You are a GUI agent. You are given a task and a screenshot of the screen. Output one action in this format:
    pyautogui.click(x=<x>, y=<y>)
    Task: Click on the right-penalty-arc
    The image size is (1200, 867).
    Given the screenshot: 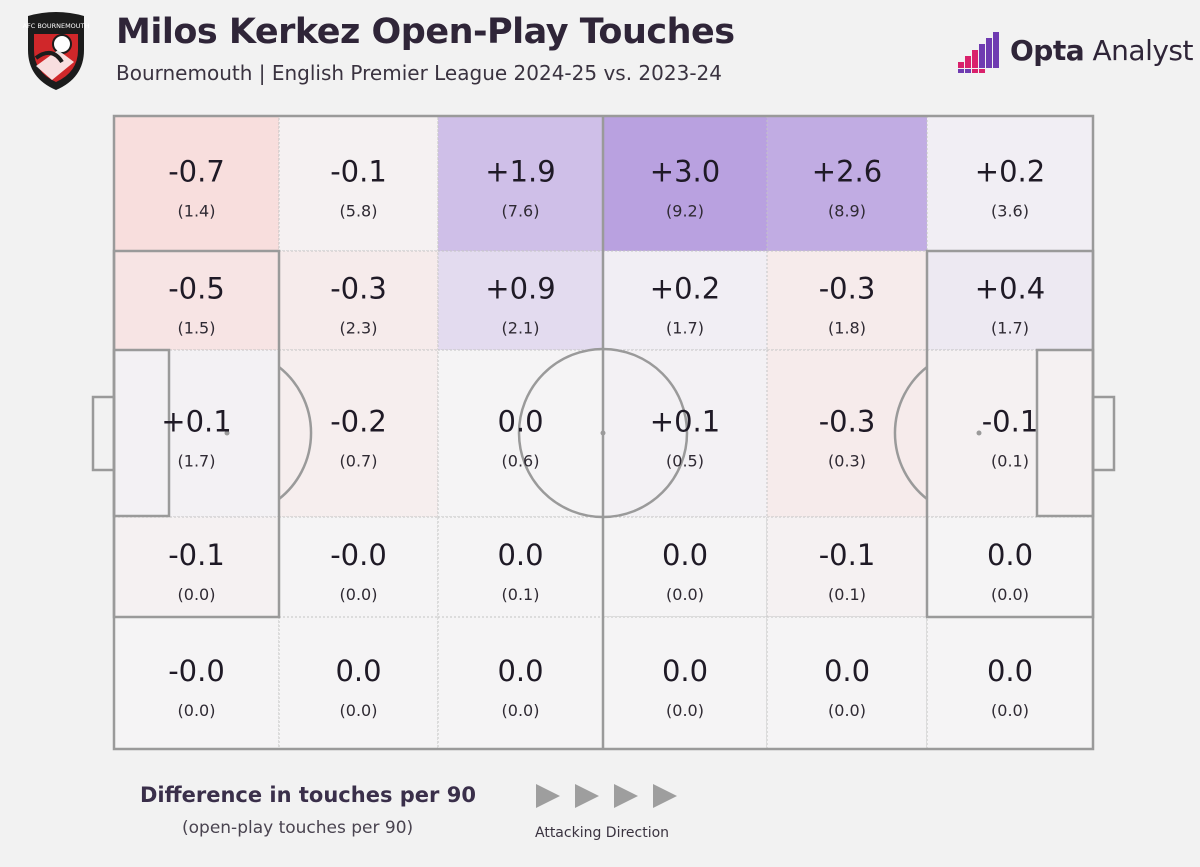 What is the action you would take?
    pyautogui.click(x=910, y=433)
    